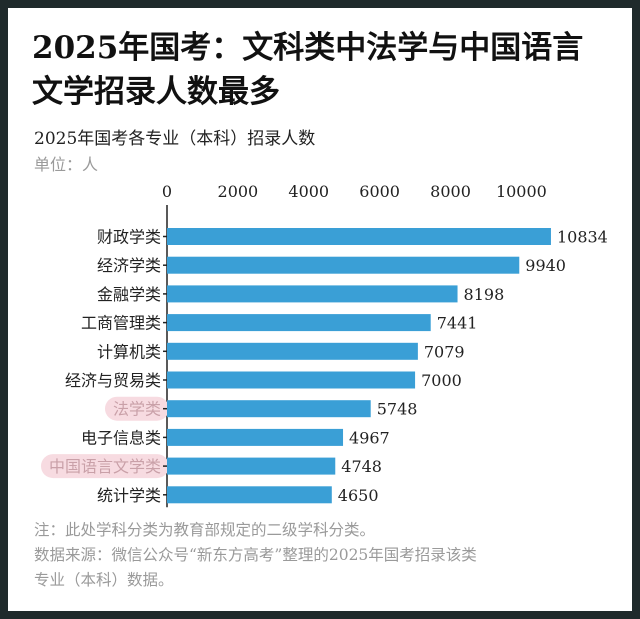  I want to click on value-label-4: 7079, so click(444, 351).